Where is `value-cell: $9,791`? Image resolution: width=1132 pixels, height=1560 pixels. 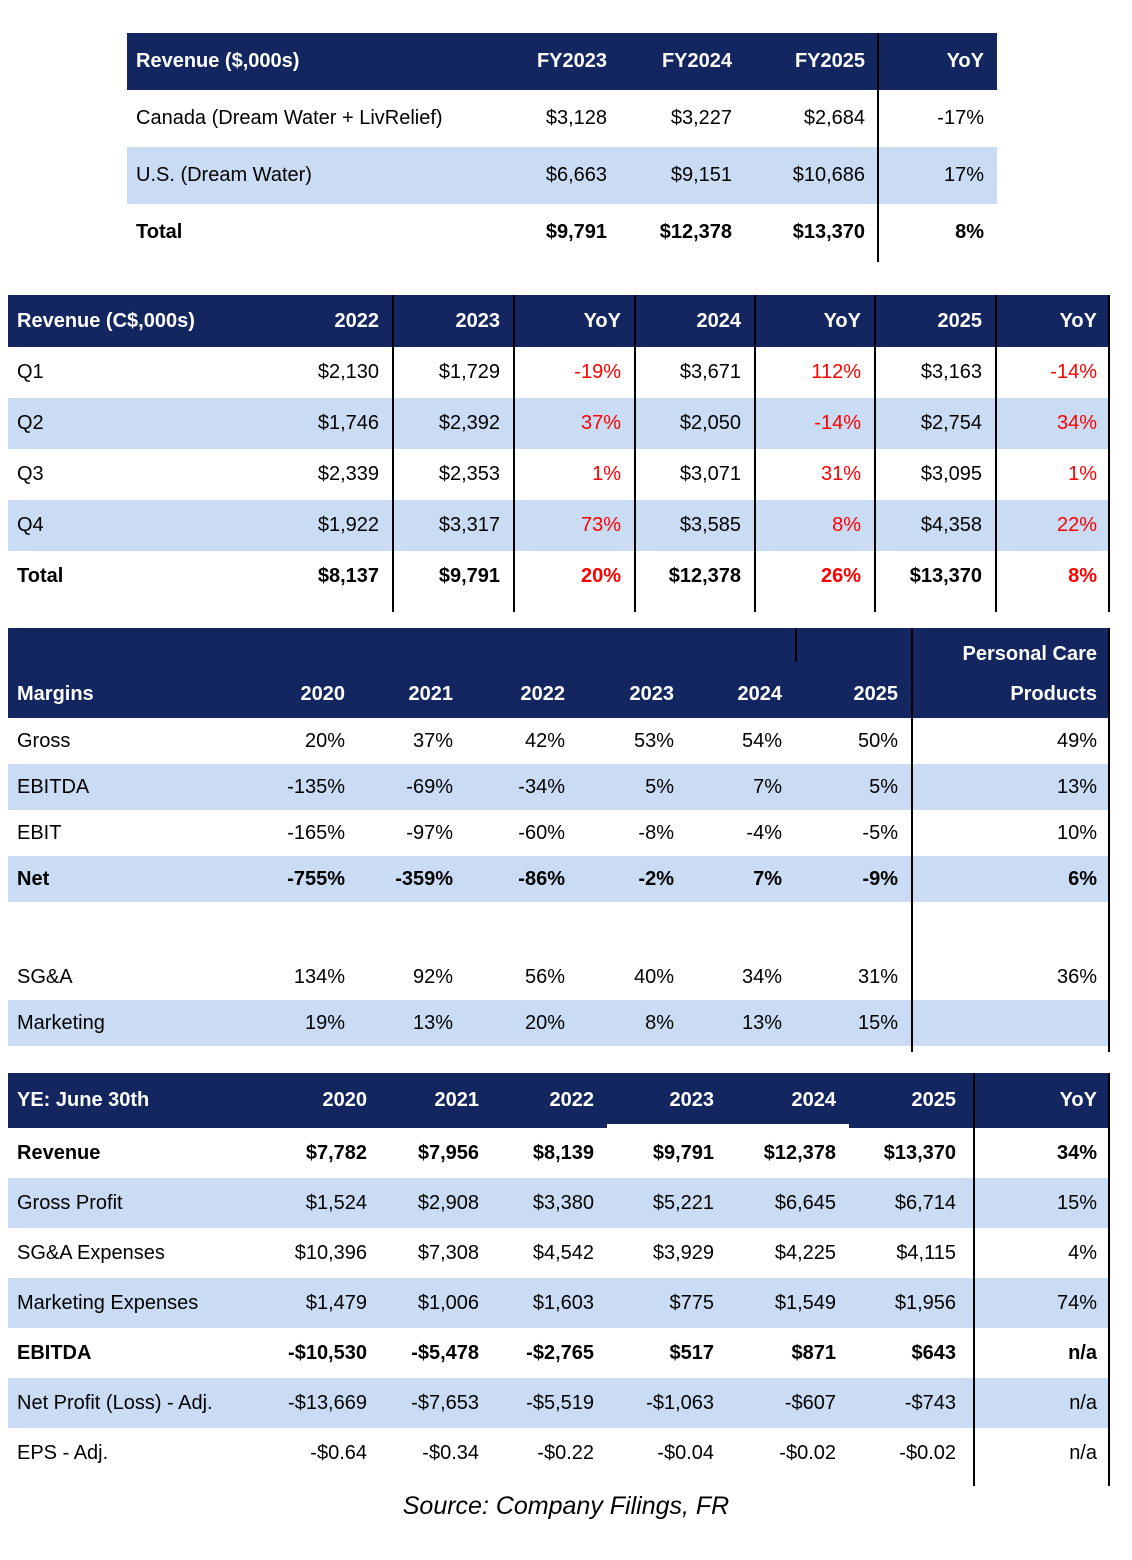 value-cell: $9,791 is located at coordinates (683, 1152).